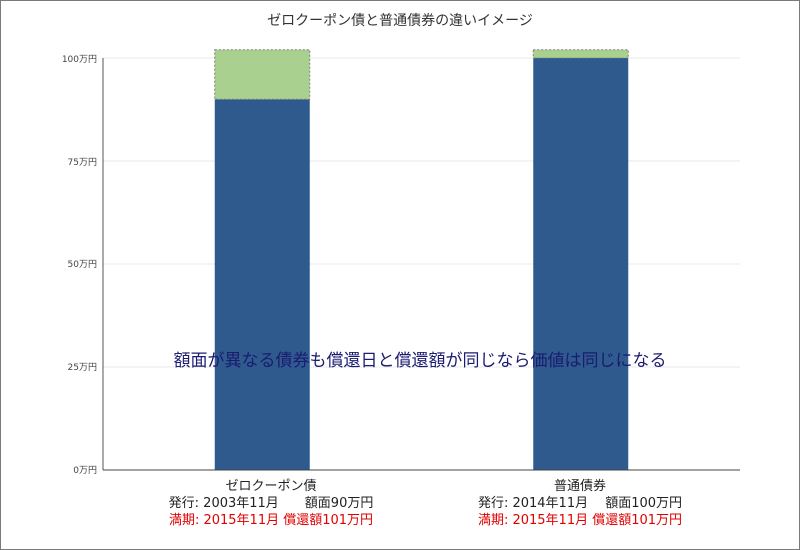 The width and height of the screenshot is (800, 550). I want to click on category-issue-info: 発行: 2014年11月 額面100万円, so click(580, 503).